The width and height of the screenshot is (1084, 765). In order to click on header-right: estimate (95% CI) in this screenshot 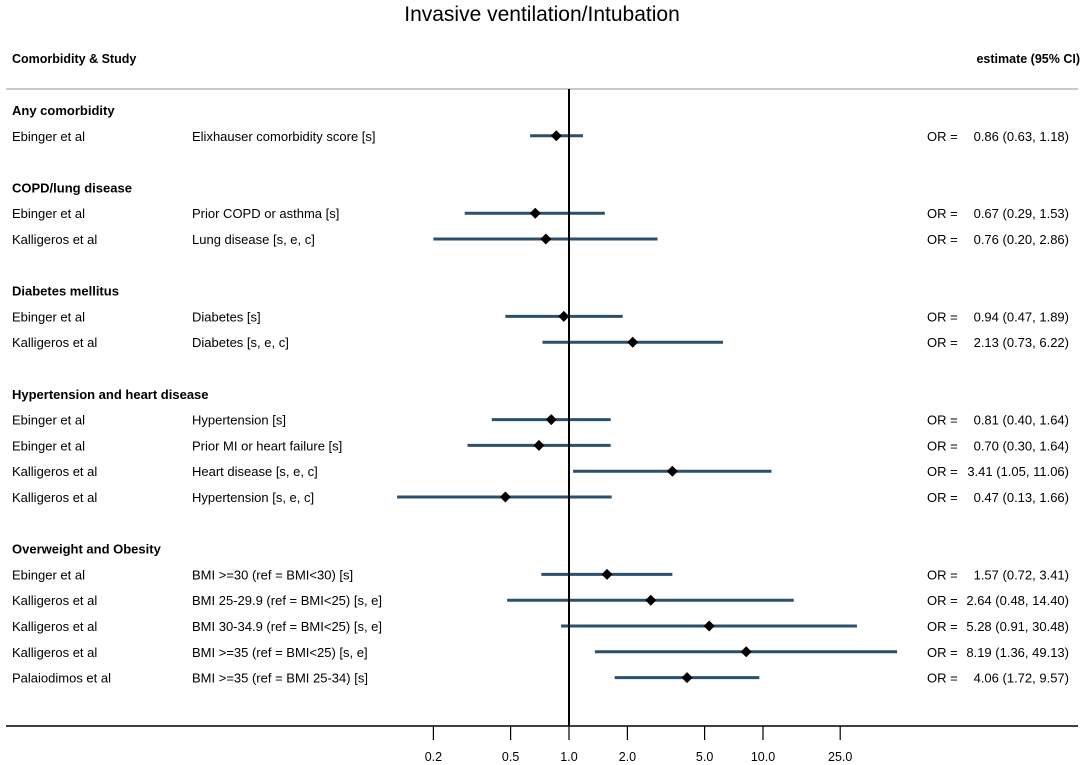, I will do `click(1028, 59)`.